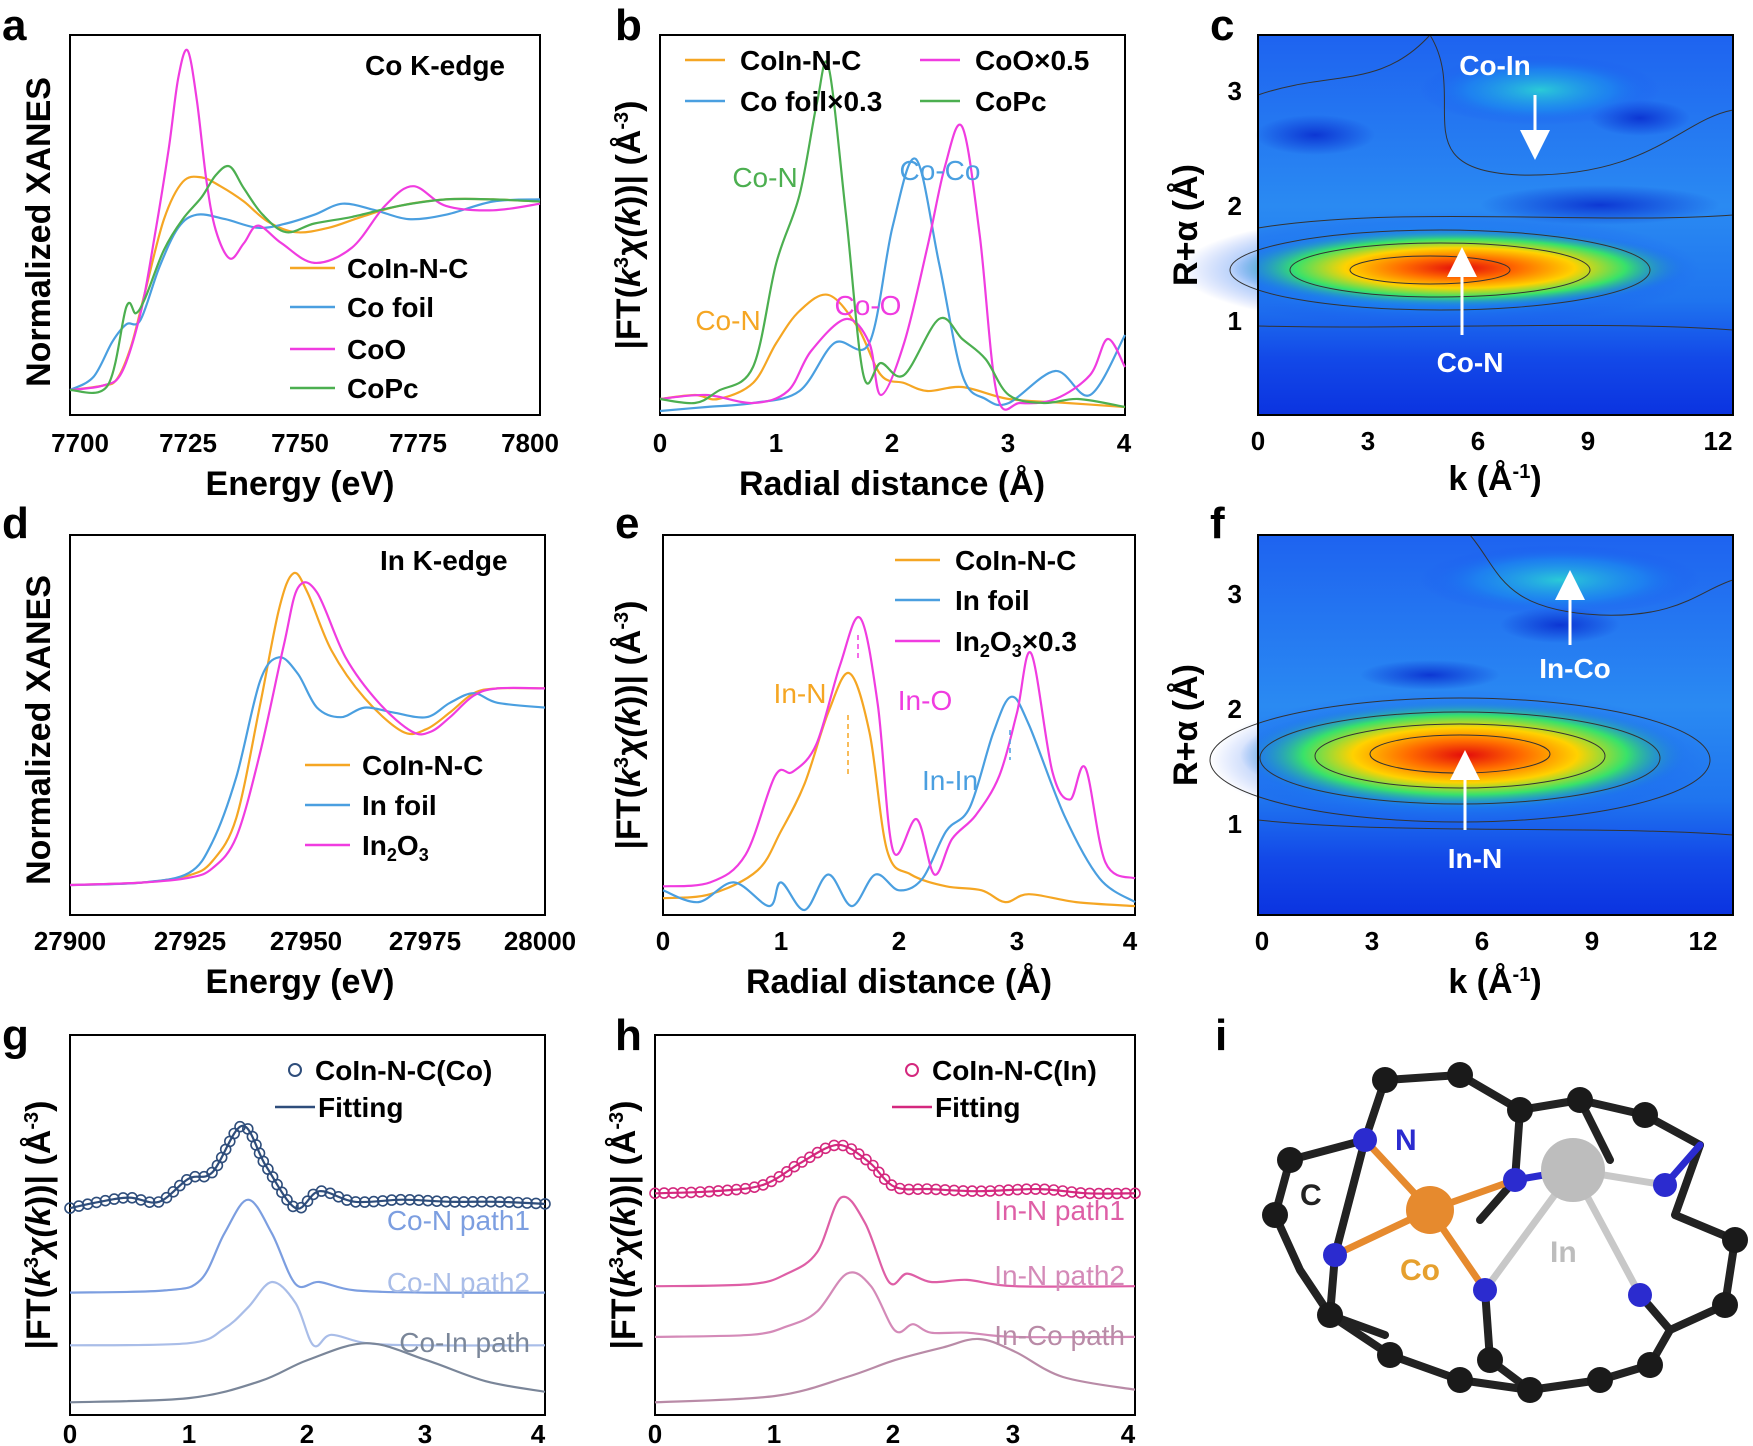 The image size is (1753, 1446). Describe the element at coordinates (895, 1241) in the screenshot. I see `series-h-in-n-path1` at that location.